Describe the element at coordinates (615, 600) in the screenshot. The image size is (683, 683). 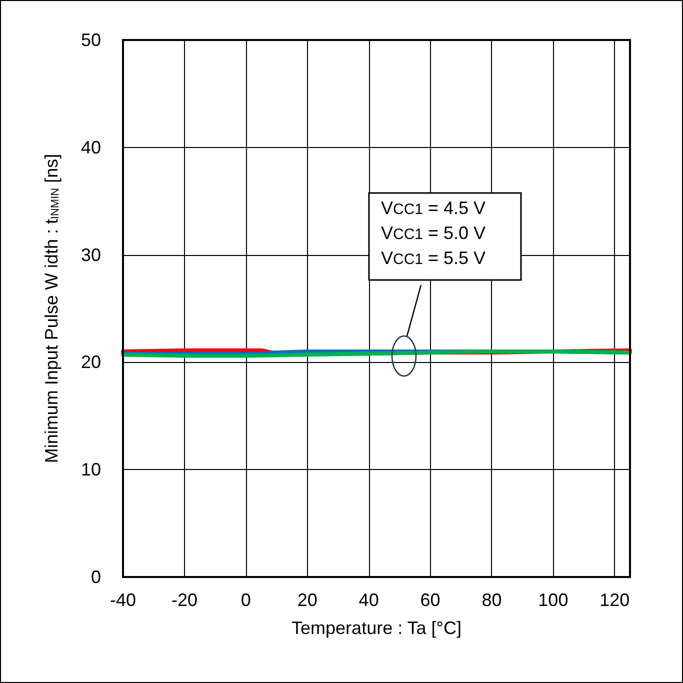
I see `x-tick-label: 120` at that location.